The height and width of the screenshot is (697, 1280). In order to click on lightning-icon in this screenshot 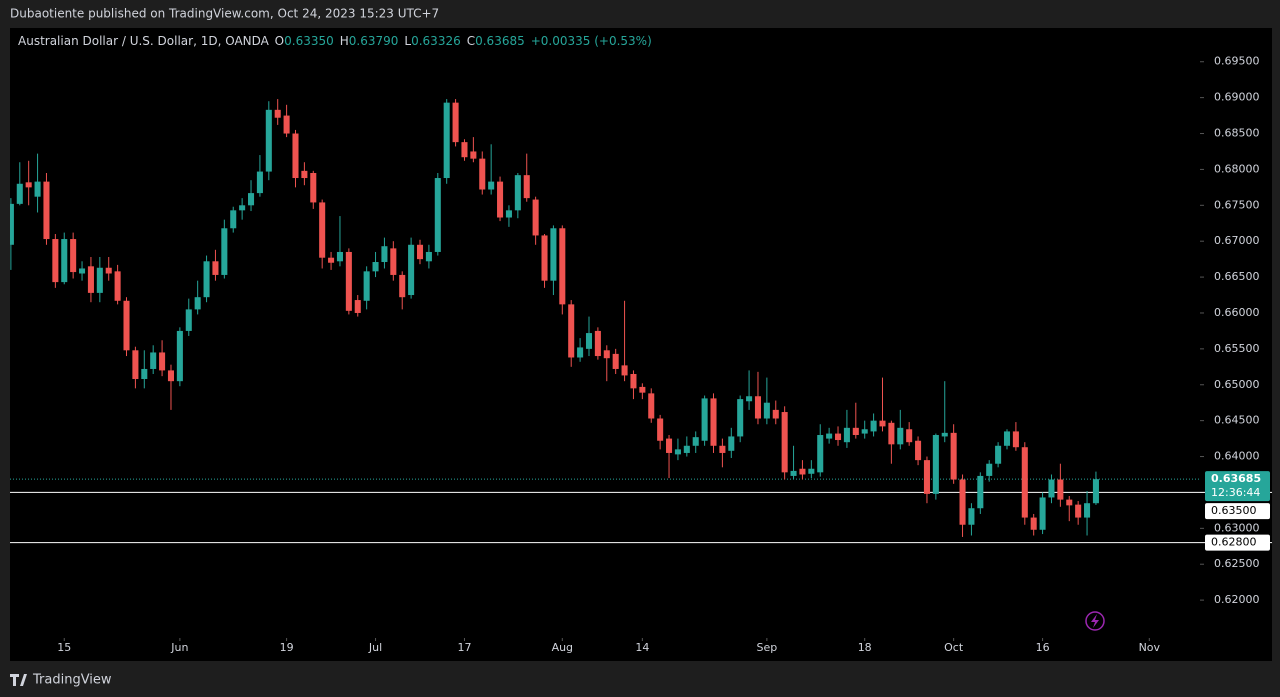, I will do `click(1095, 621)`.